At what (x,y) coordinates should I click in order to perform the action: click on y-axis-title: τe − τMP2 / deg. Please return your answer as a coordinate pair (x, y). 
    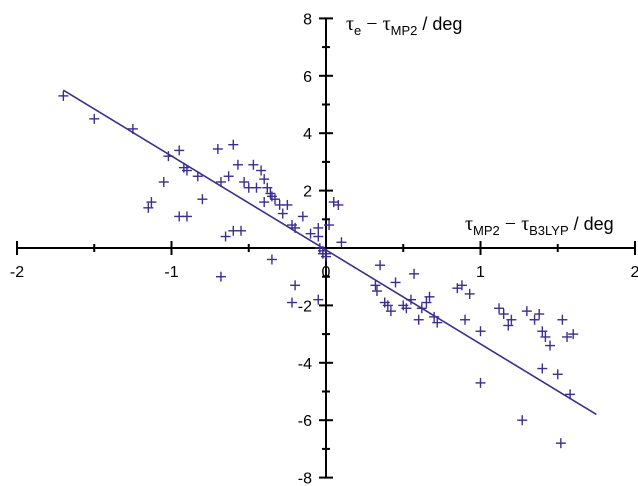
    Looking at the image, I should click on (404, 25).